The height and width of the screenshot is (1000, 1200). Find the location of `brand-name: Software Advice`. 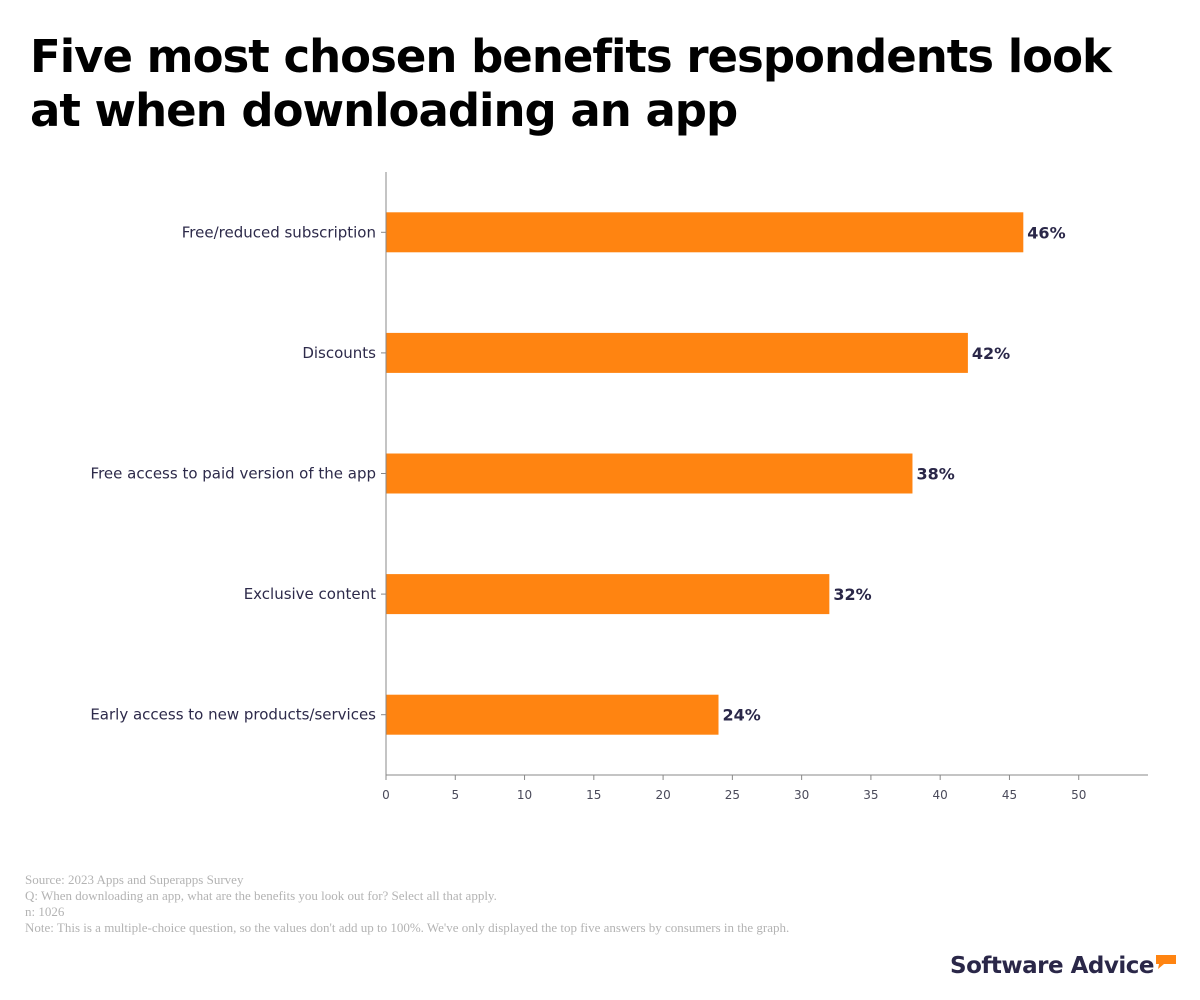

brand-name: Software Advice is located at coordinates (1052, 966).